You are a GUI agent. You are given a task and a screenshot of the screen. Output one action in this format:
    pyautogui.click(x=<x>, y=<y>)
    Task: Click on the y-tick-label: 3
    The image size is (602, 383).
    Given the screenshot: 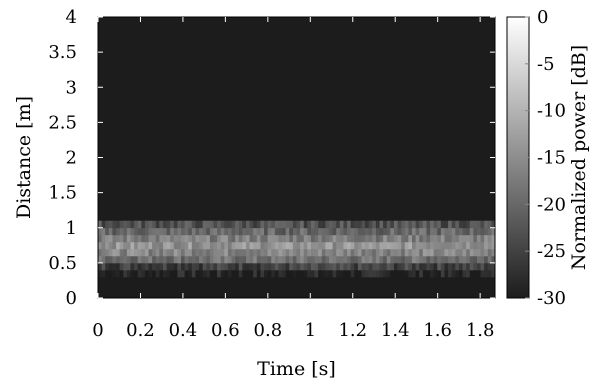 What is the action you would take?
    pyautogui.click(x=71, y=87)
    